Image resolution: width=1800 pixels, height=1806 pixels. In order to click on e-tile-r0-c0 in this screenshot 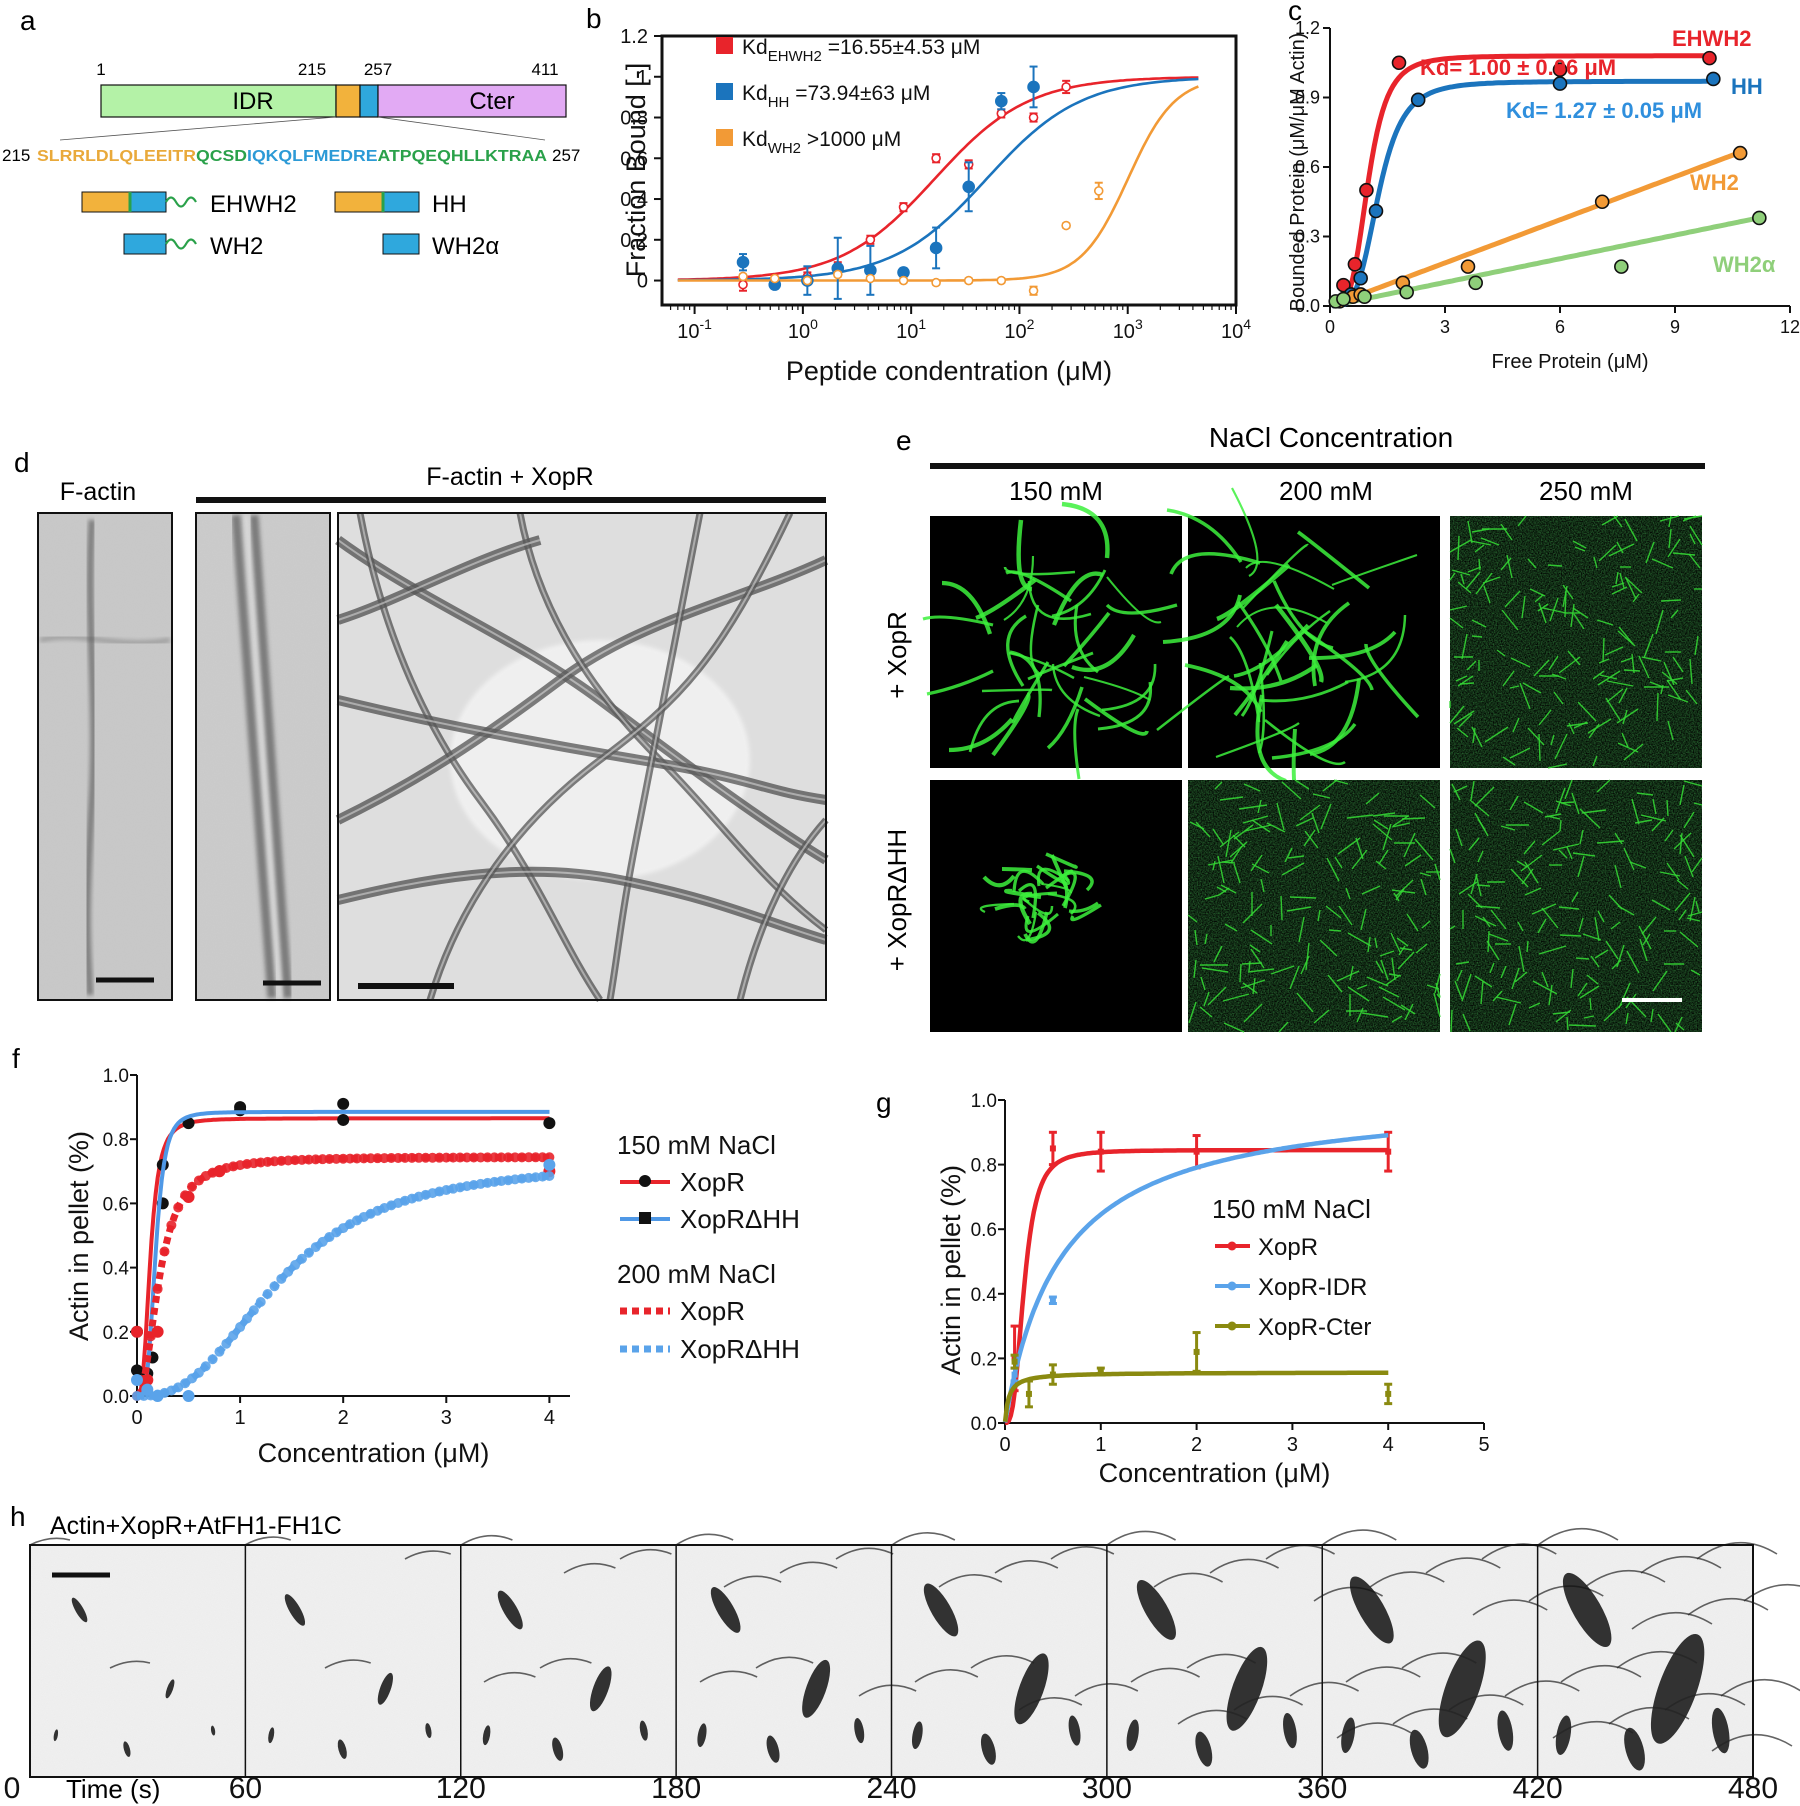, I will do `click(1052, 640)`.